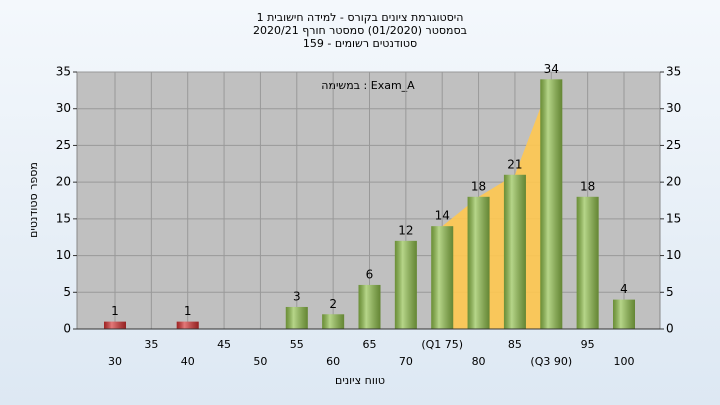 The width and height of the screenshot is (720, 405). Describe the element at coordinates (405, 230) in the screenshot. I see `data-label: 12` at that location.